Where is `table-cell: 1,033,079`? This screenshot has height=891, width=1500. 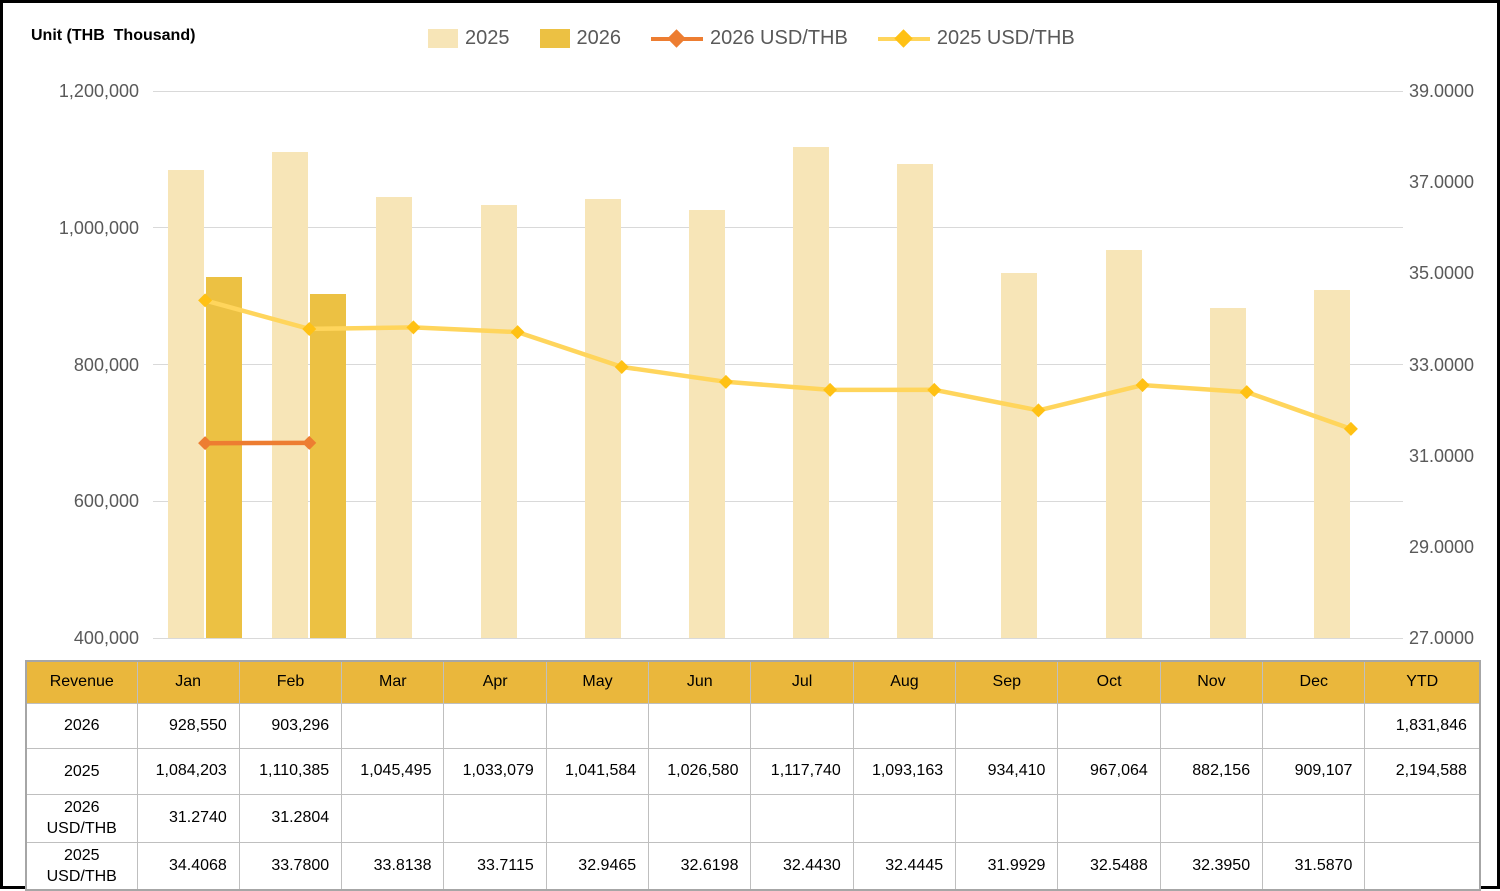 table-cell: 1,033,079 is located at coordinates (495, 771).